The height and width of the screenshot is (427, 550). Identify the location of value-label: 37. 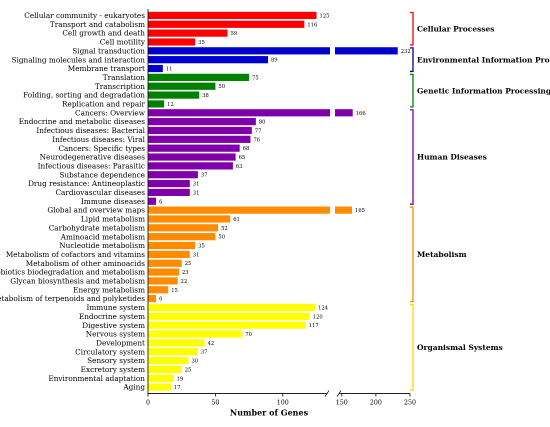
(204, 353).